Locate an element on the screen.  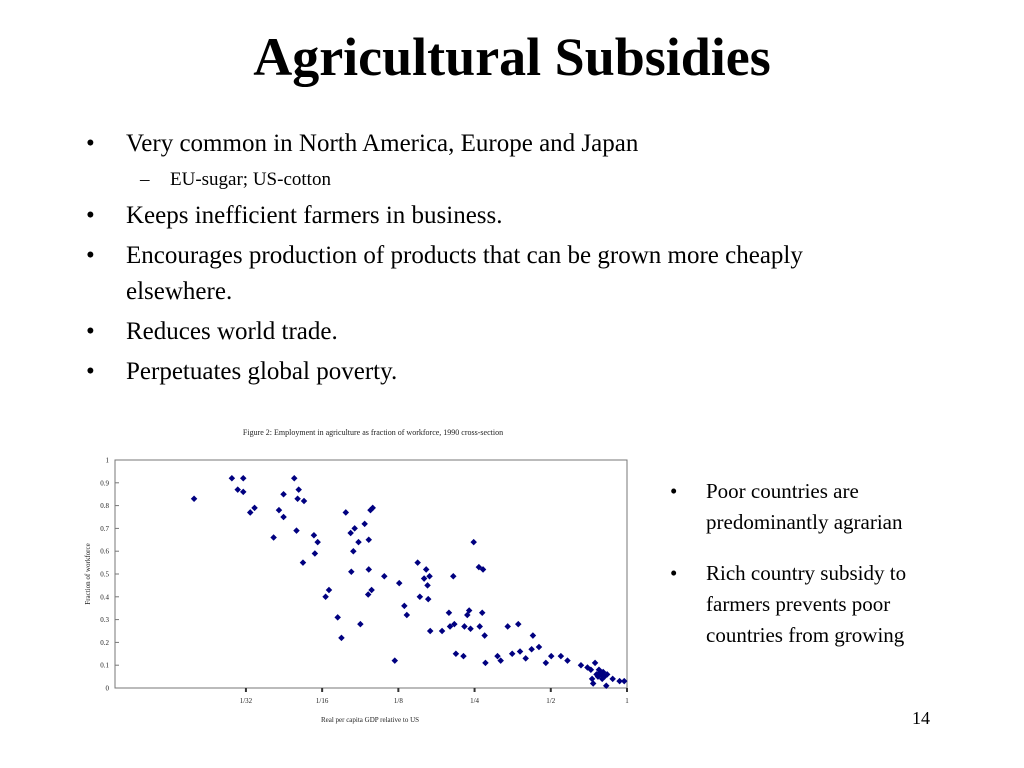
x-tick-label: 1/16 is located at coordinates (322, 701).